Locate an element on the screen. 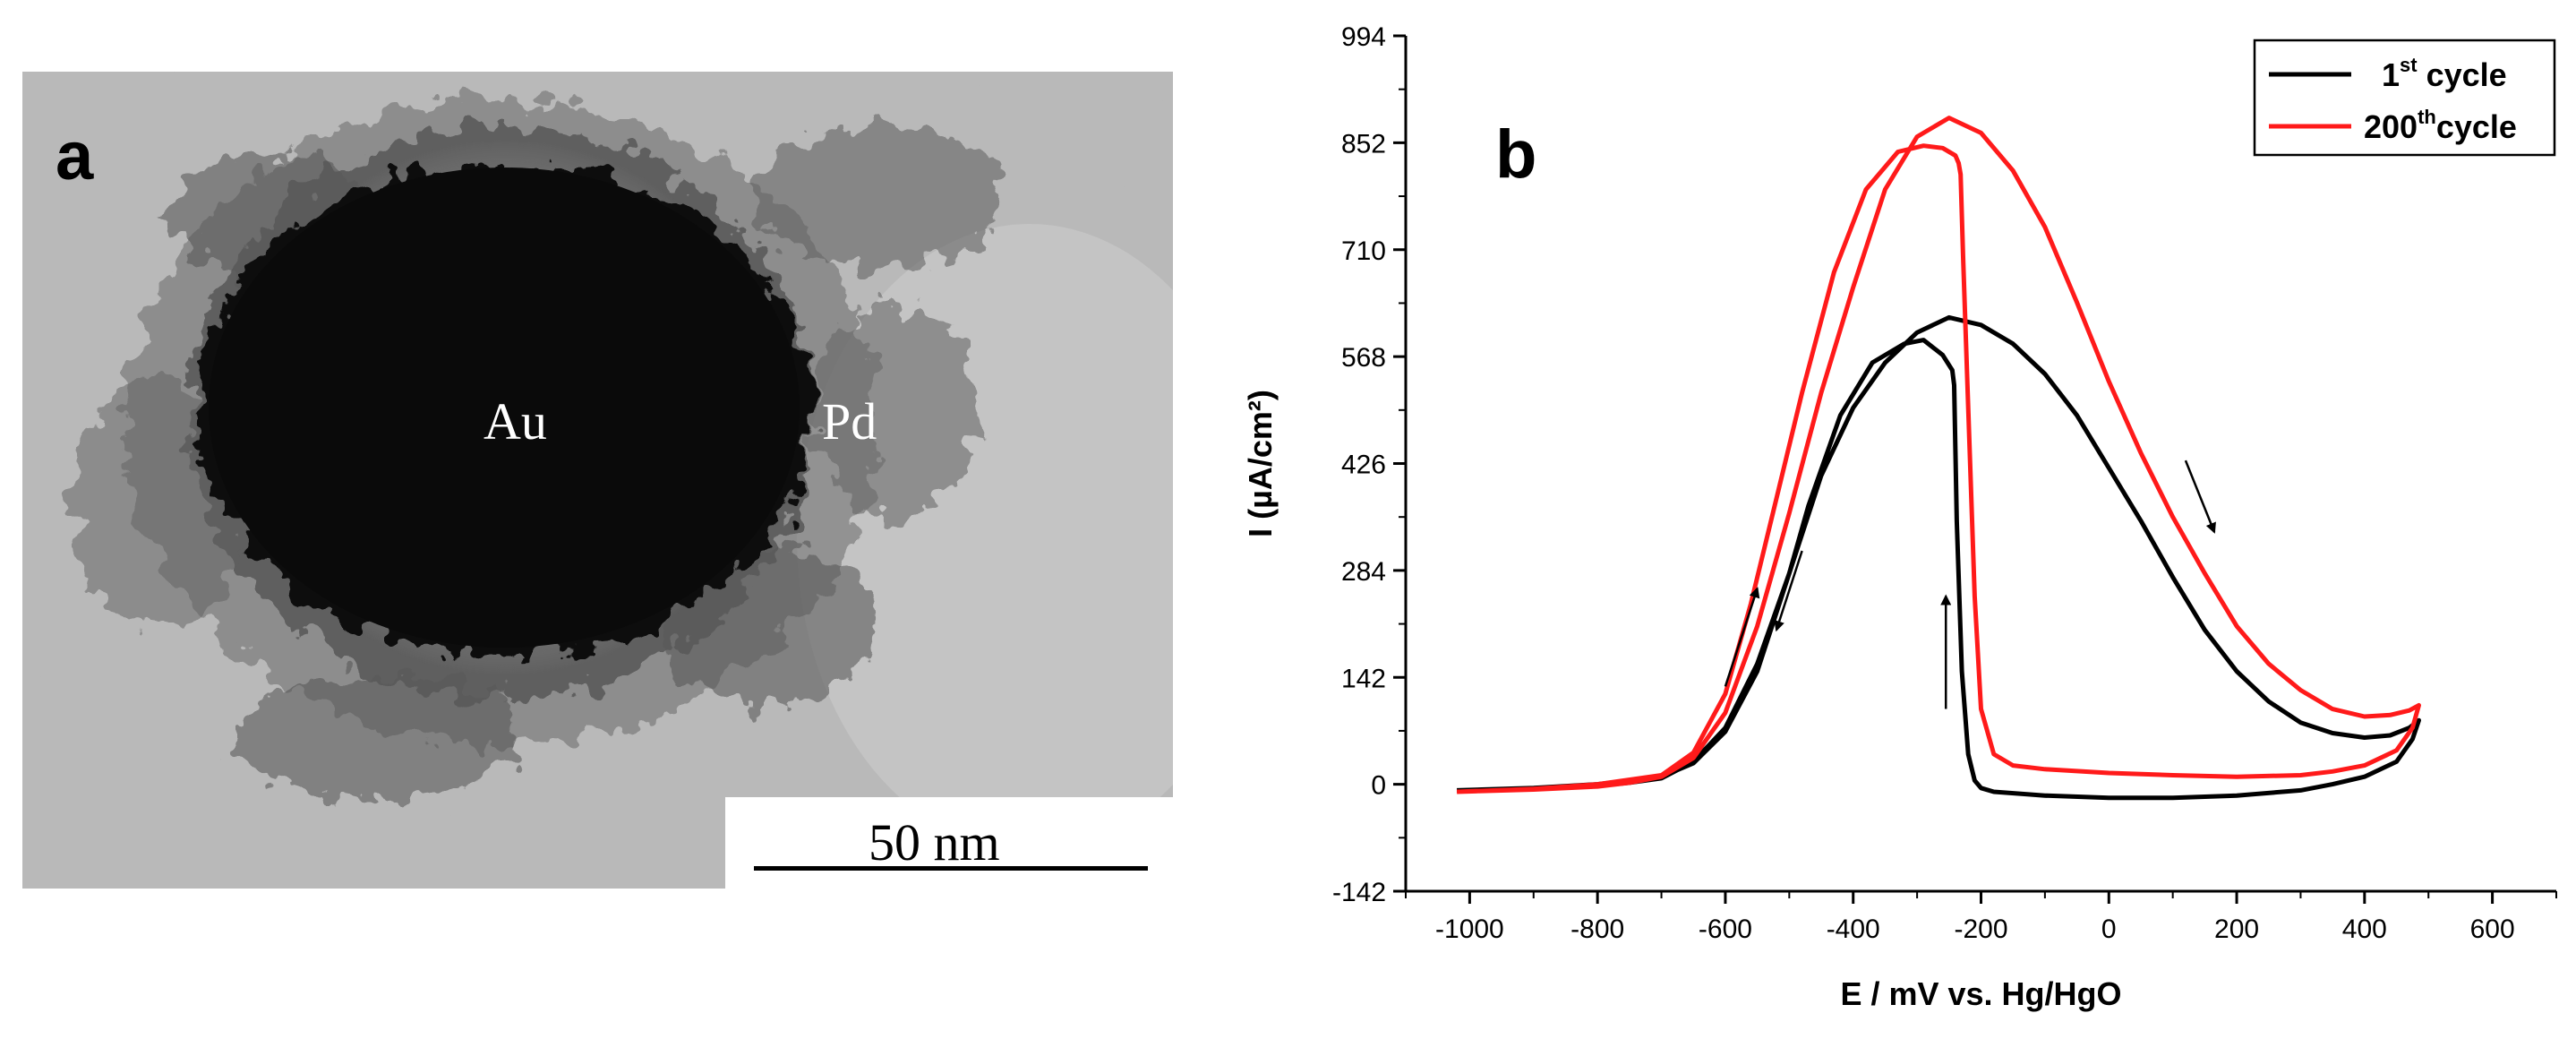 The height and width of the screenshot is (1039, 2576). y-tick-label: 284 is located at coordinates (1363, 572).